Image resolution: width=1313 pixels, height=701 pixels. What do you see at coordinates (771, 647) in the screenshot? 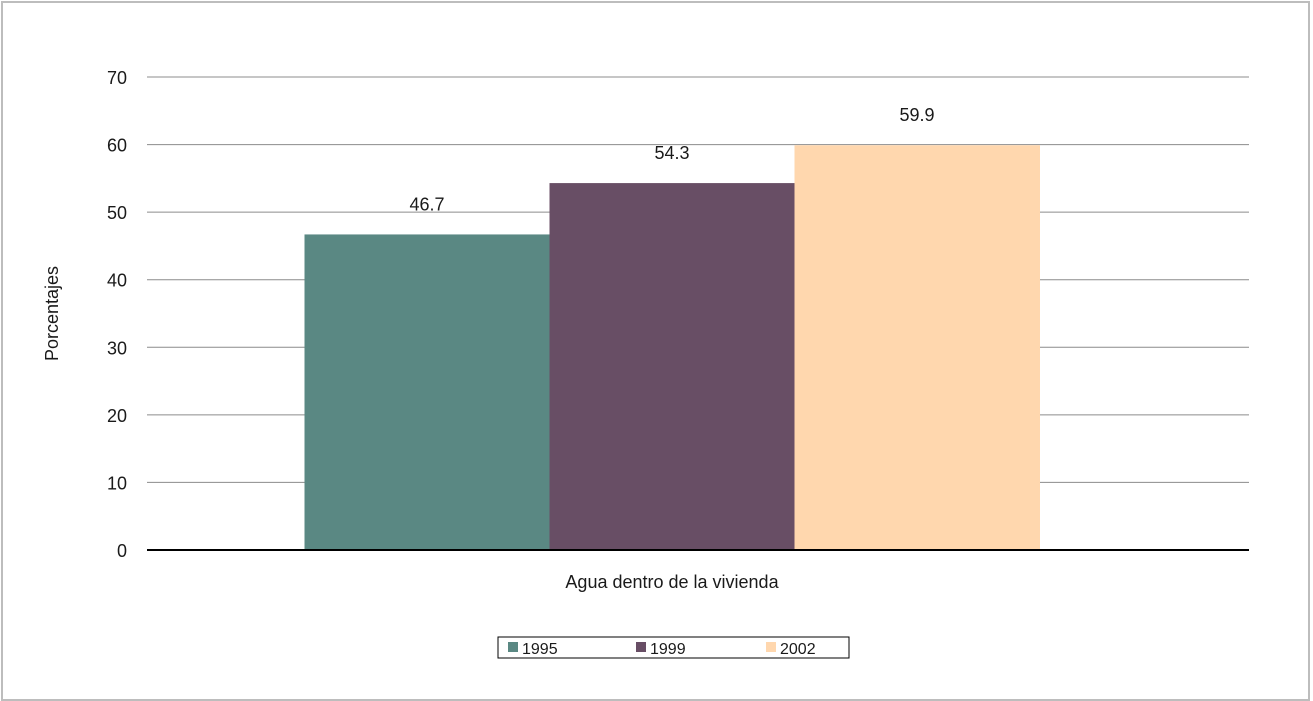
I see `legend-swatch-2002` at bounding box center [771, 647].